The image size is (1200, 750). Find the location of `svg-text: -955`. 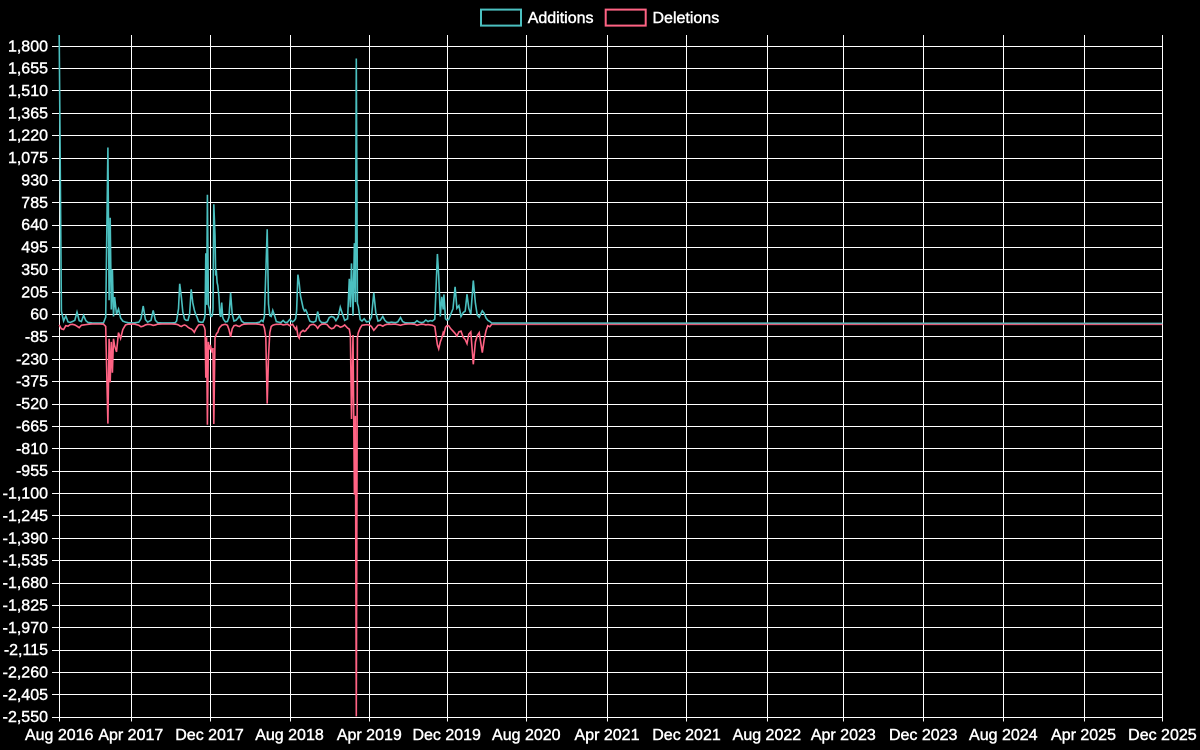

svg-text: -955 is located at coordinates (32, 471).